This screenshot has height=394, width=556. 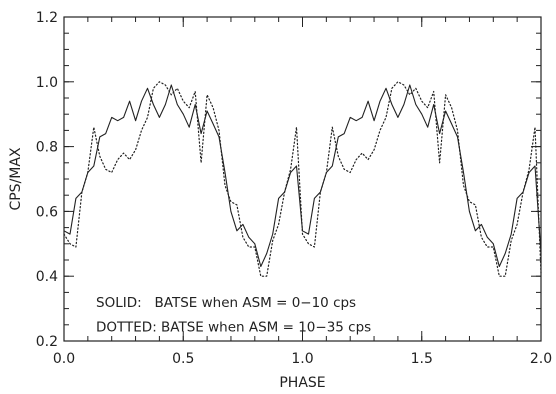 What do you see at coordinates (47, 212) in the screenshot?
I see `y-tick-label: 0.6` at bounding box center [47, 212].